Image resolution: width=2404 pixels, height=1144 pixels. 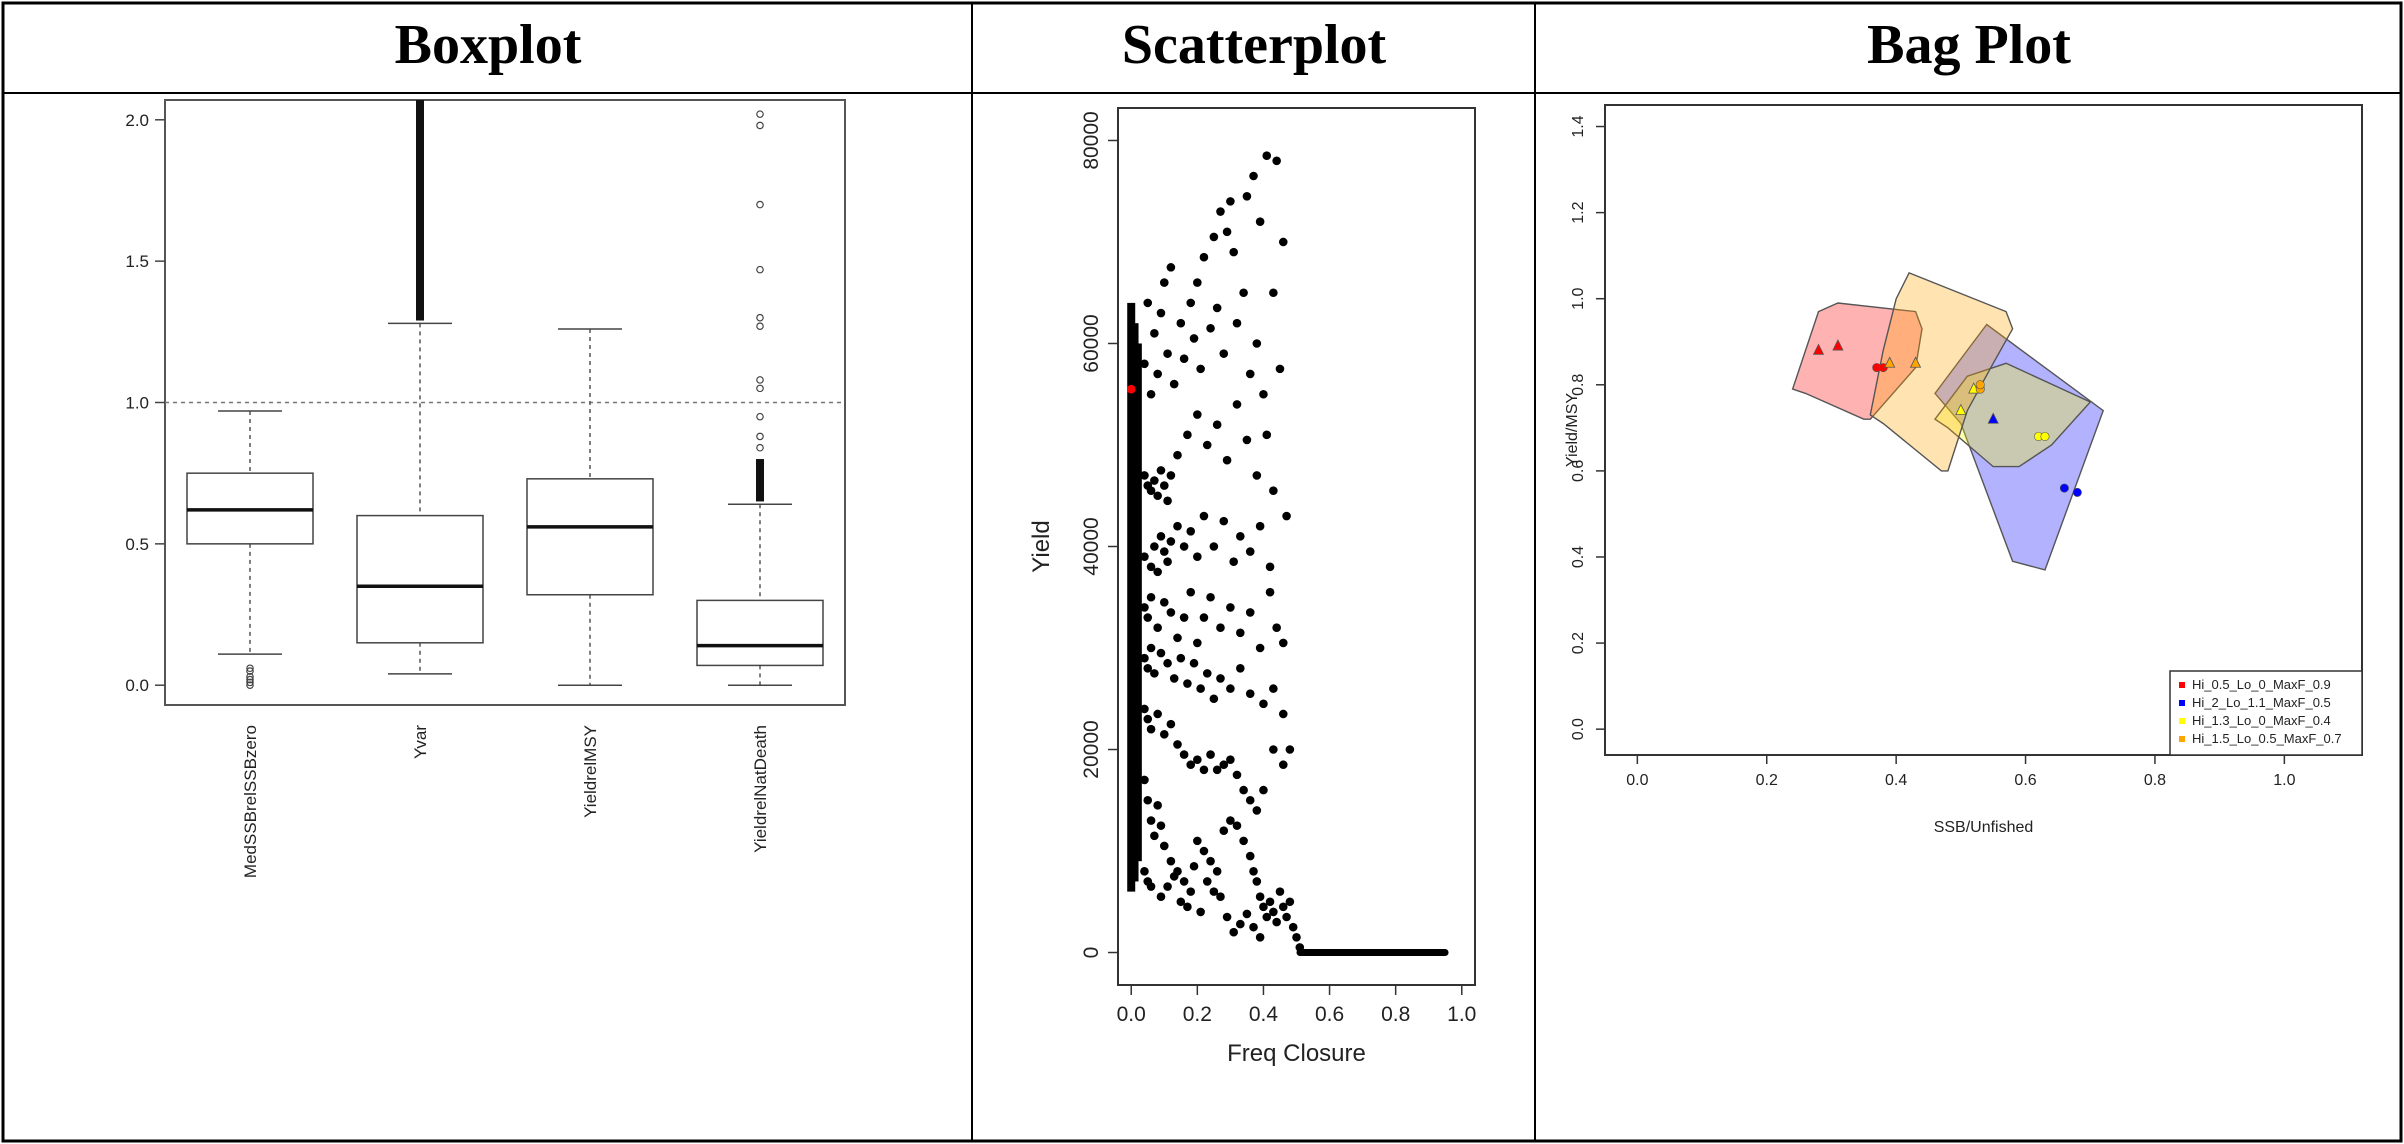 What do you see at coordinates (1041, 546) in the screenshot?
I see `y-axis-title: Yield` at bounding box center [1041, 546].